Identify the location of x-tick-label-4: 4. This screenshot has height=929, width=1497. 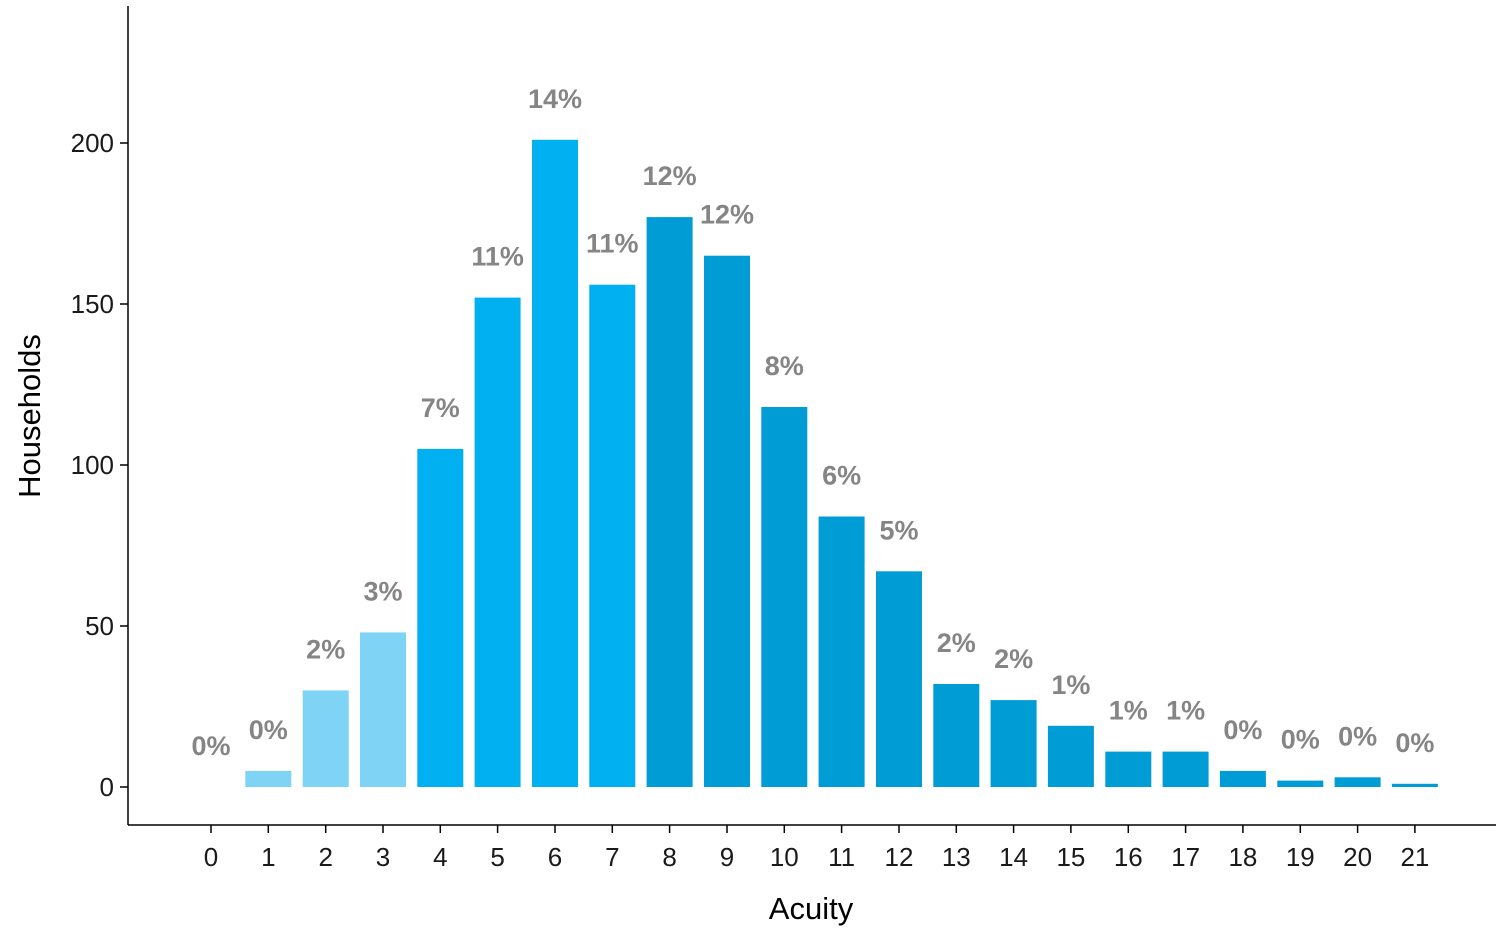
(440, 857).